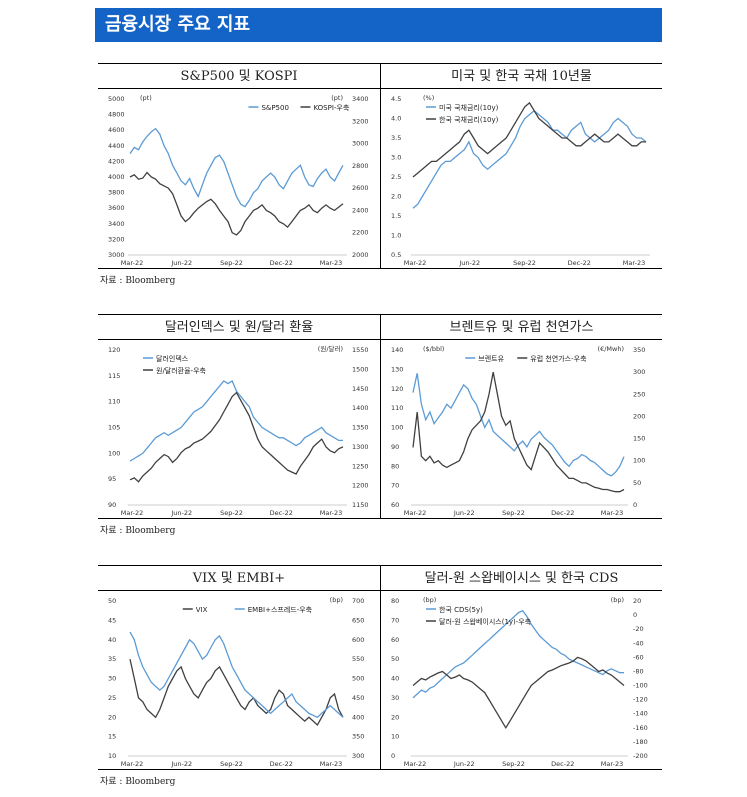  What do you see at coordinates (638, 671) in the screenshot?
I see `y-tick-right: -80` at bounding box center [638, 671].